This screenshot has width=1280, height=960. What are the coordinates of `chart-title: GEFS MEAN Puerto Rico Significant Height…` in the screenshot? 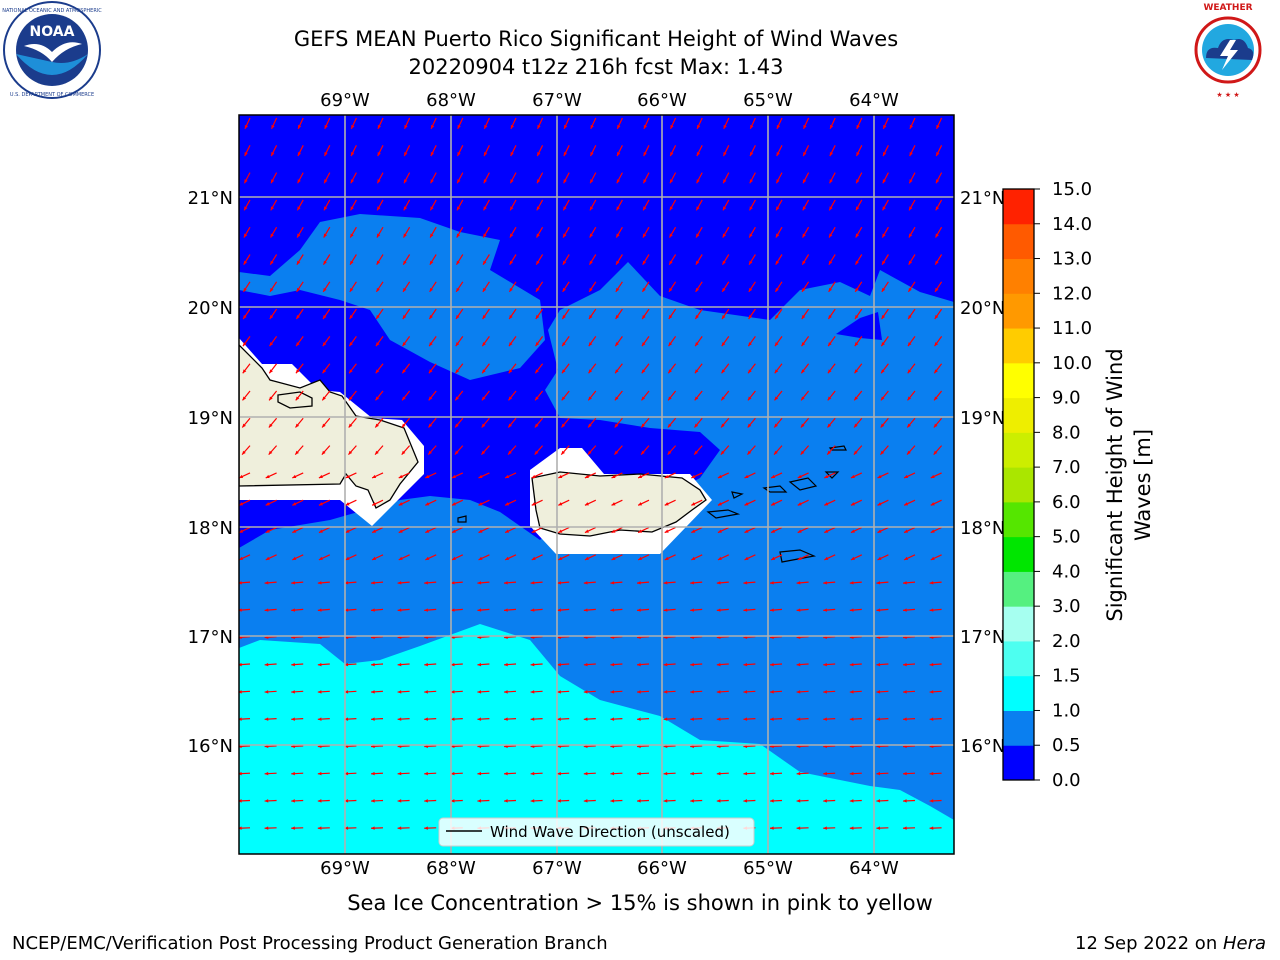 It's located at (596, 39).